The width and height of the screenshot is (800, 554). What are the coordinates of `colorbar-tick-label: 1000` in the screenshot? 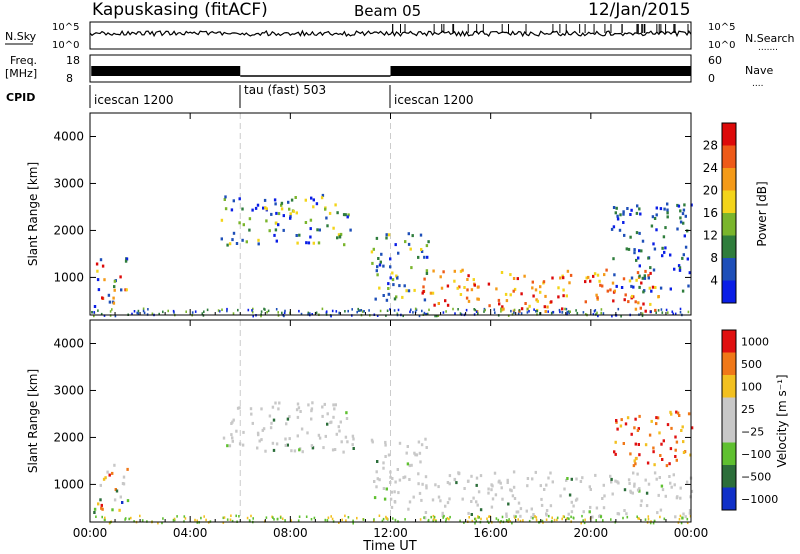 It's located at (755, 341).